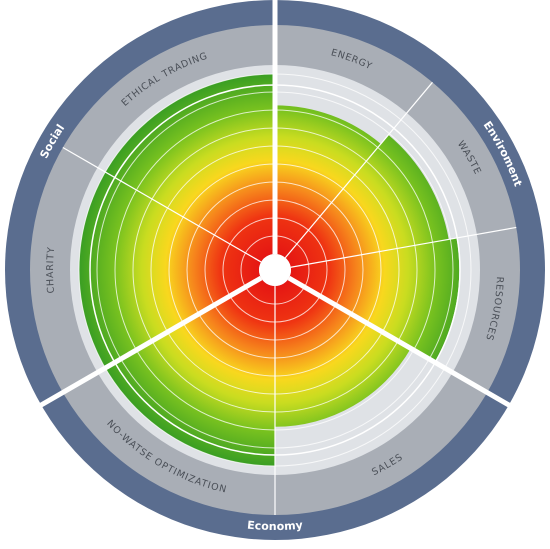 This screenshot has height=549, width=550. Describe the element at coordinates (275, 526) in the screenshot. I see `category-label-economy: Economy` at that location.